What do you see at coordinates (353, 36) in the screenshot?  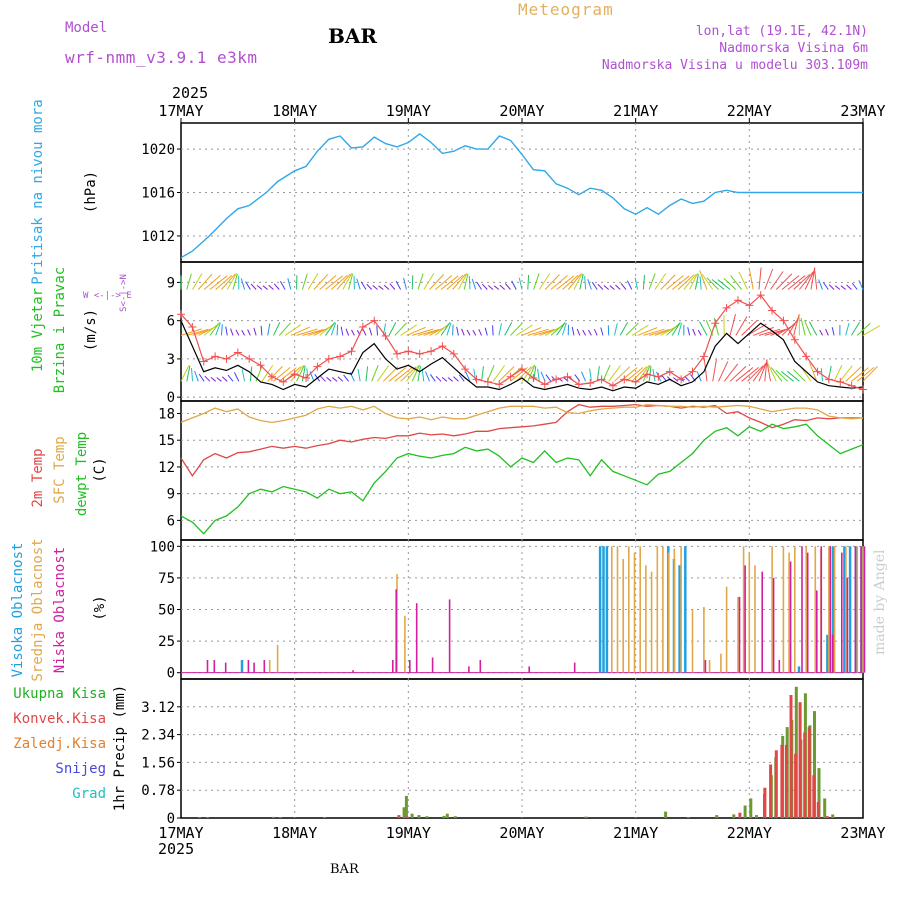 I see `station-title: BAR` at bounding box center [353, 36].